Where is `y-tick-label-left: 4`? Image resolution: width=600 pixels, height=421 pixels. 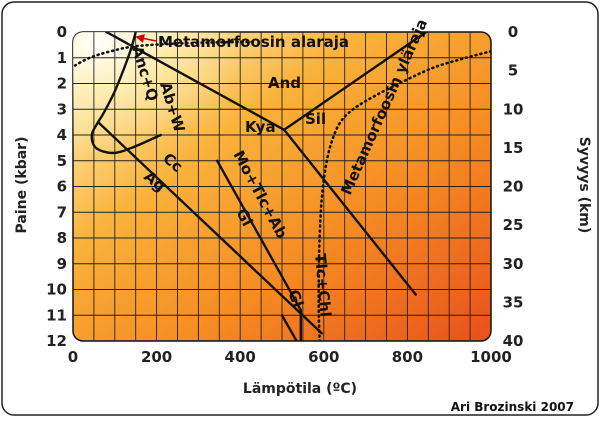
y-tick-label-left: 4 is located at coordinates (62, 135).